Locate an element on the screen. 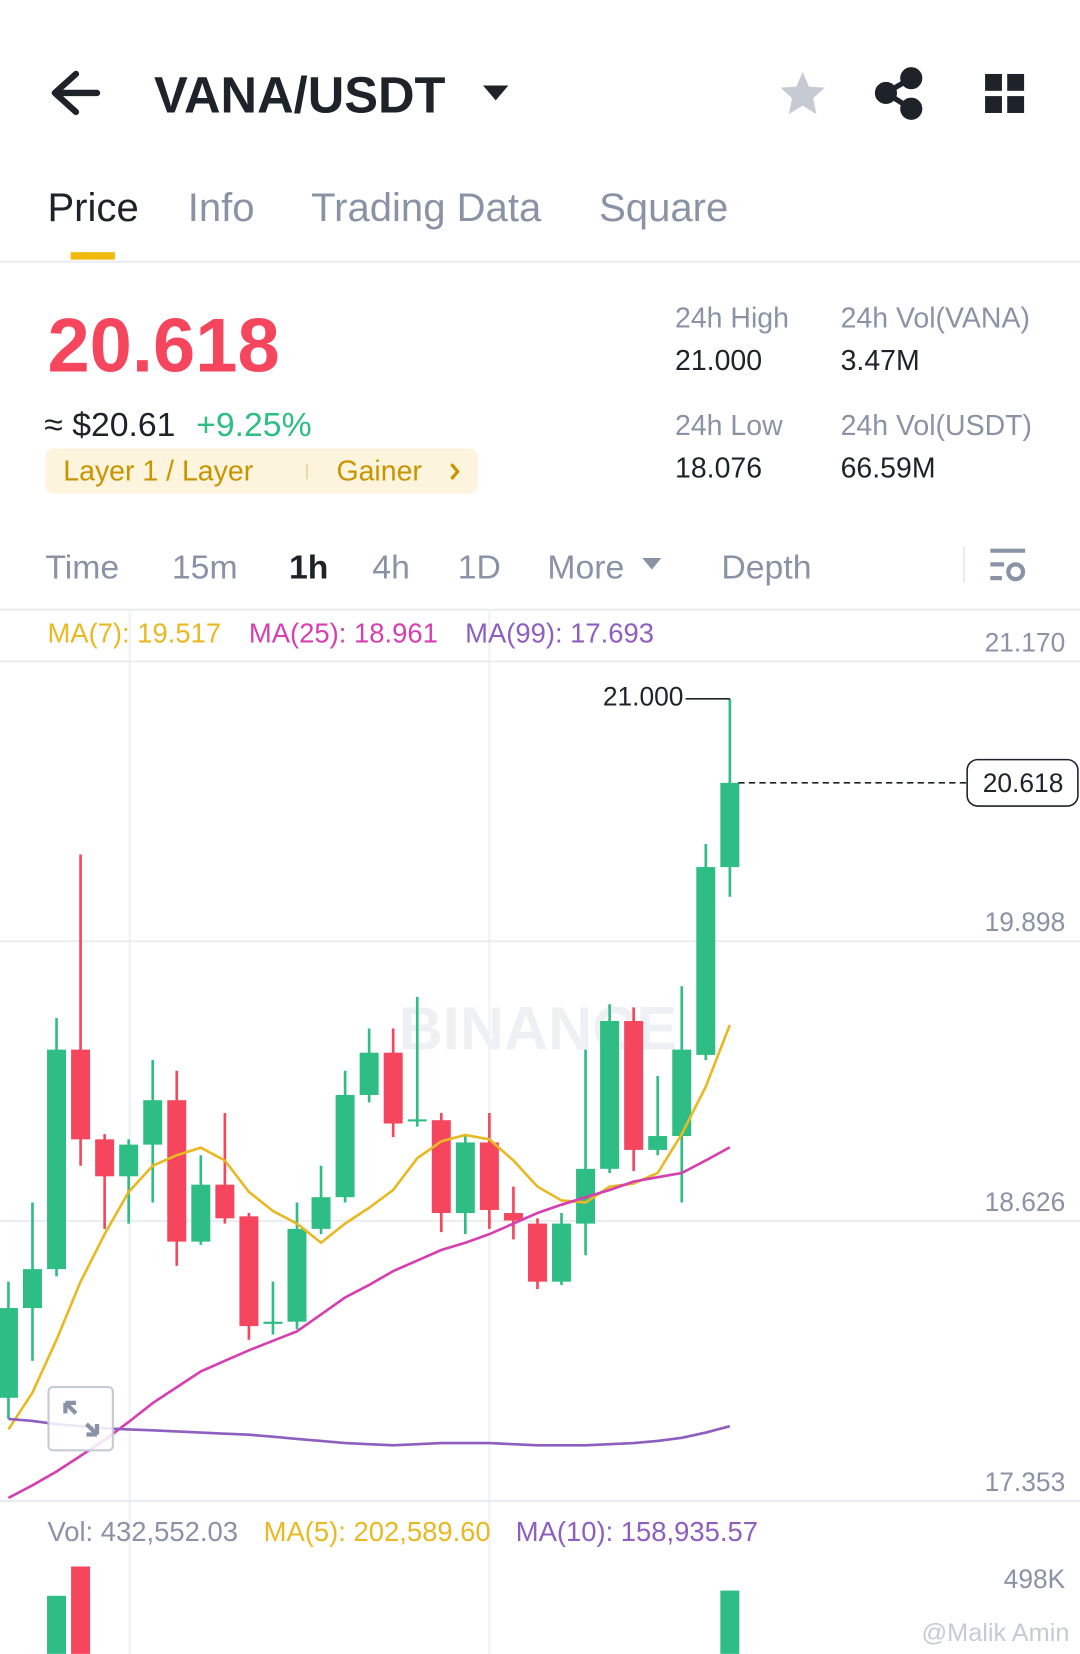 The image size is (1080, 1654). tag-box is located at coordinates (261, 471).